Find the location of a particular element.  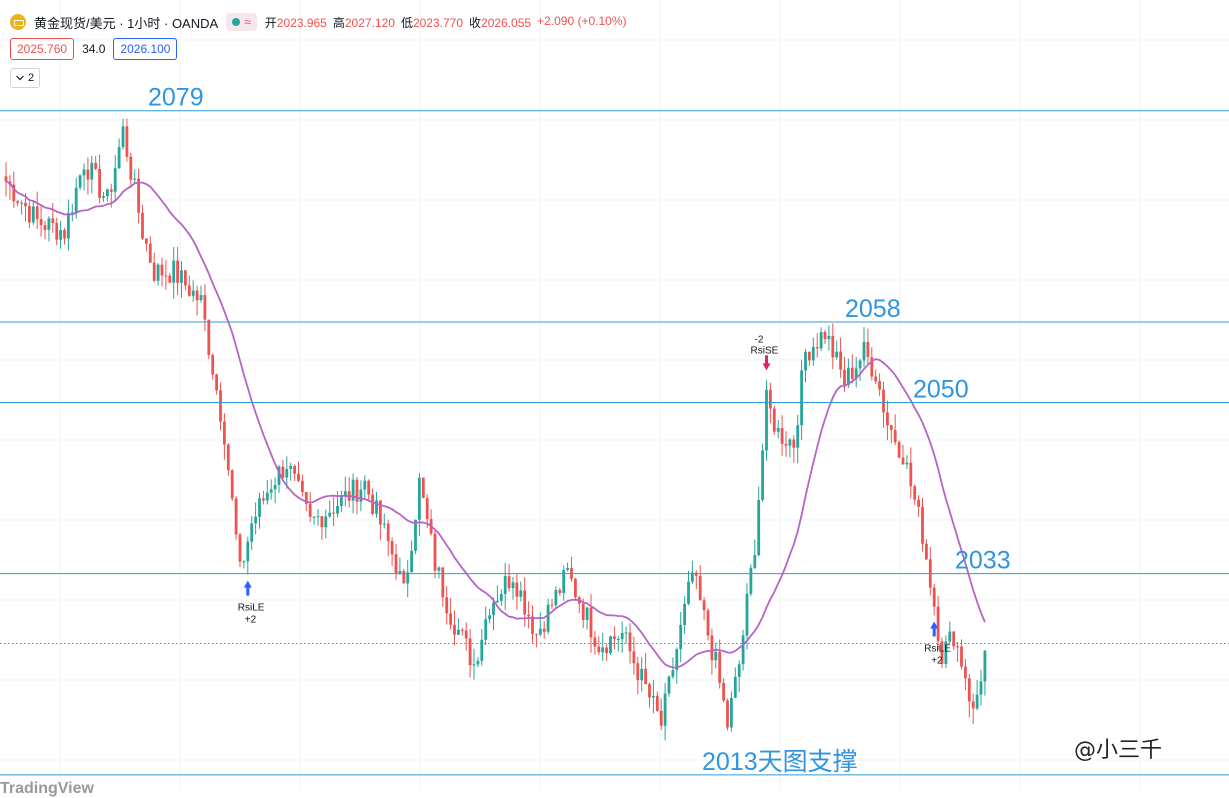

tradingview-footer: TradingView is located at coordinates (47, 788).